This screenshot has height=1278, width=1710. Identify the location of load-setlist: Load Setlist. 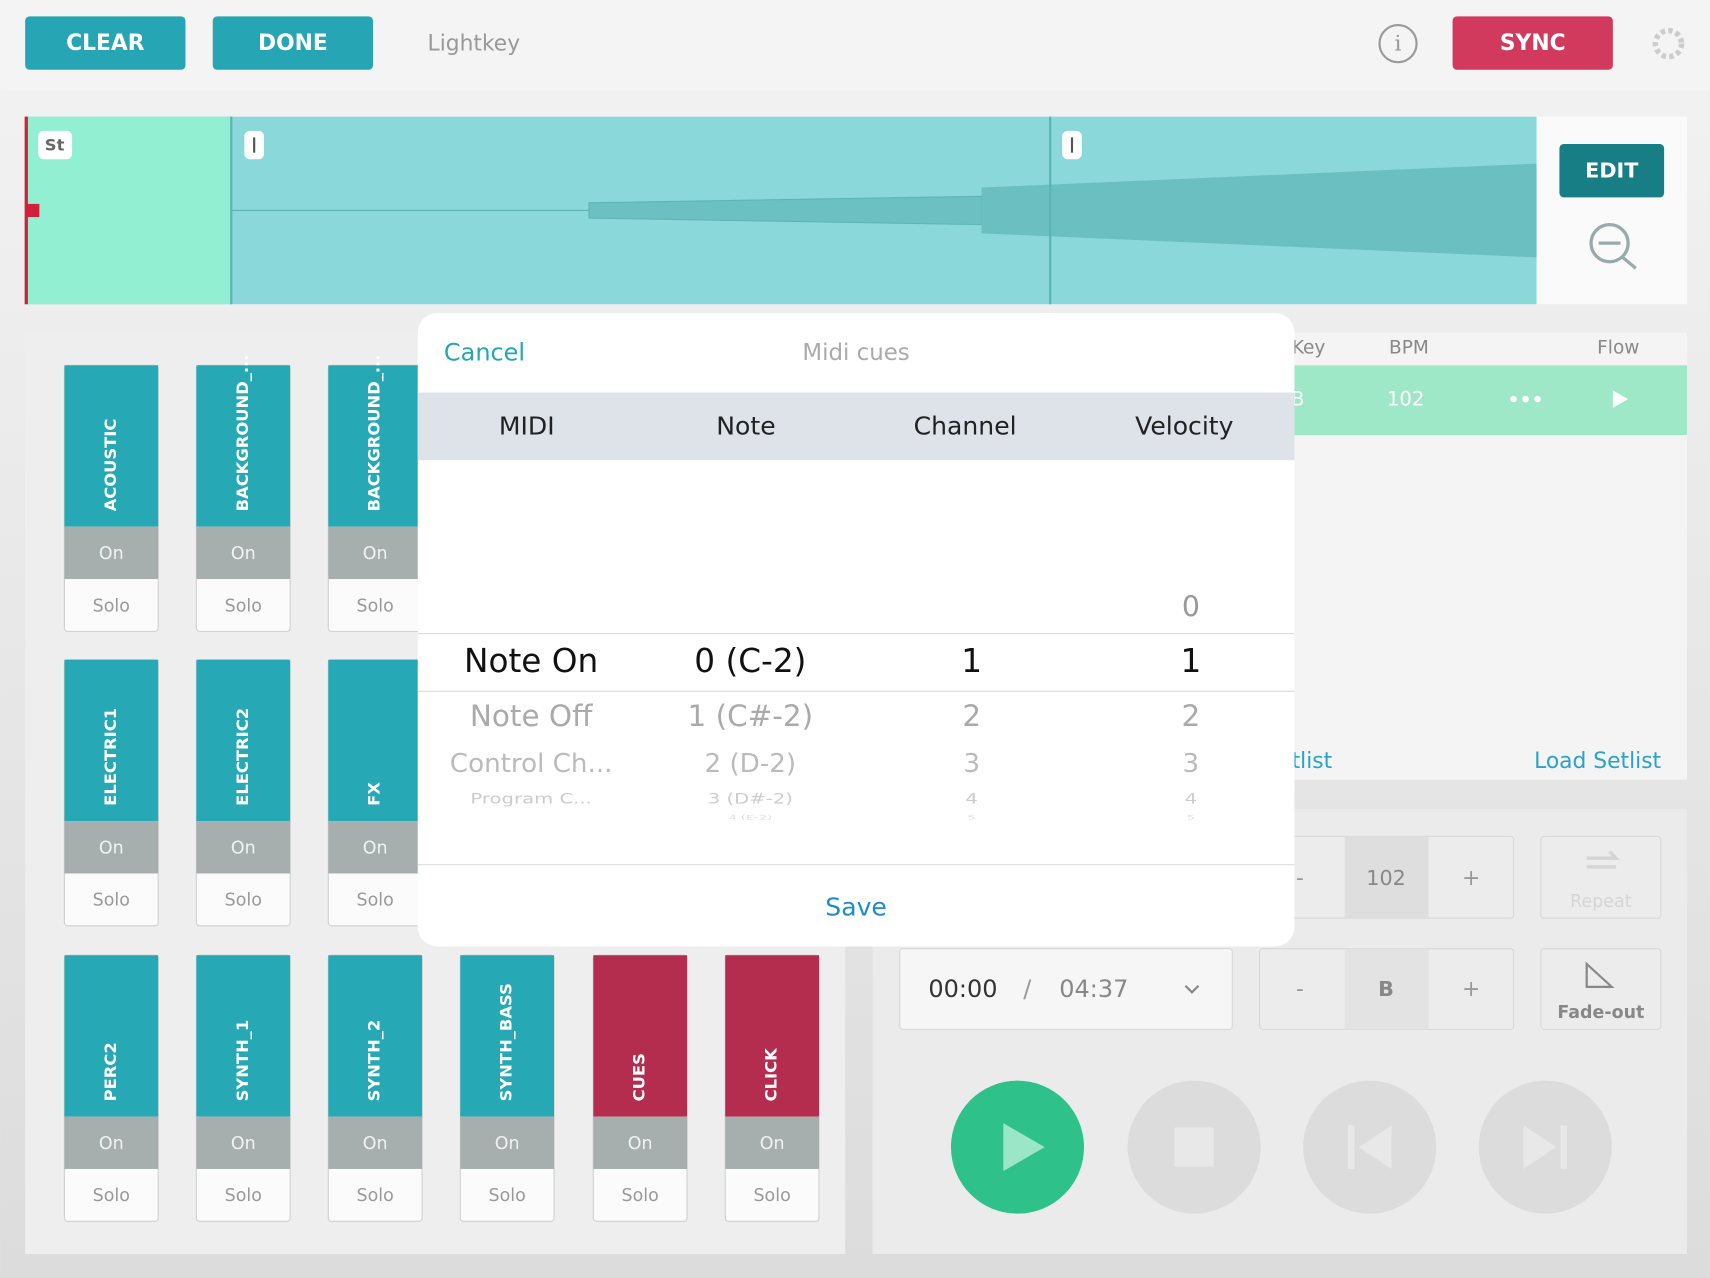
(1597, 761).